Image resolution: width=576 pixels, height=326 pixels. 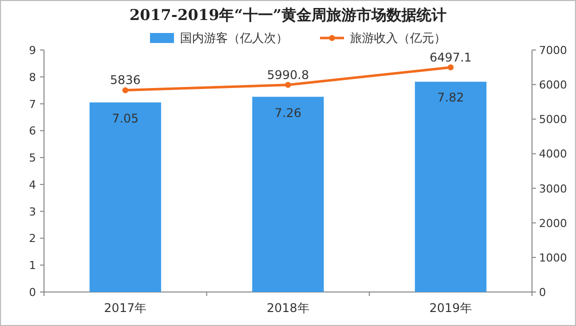 I want to click on y2-tick-label: 3000, so click(x=553, y=189).